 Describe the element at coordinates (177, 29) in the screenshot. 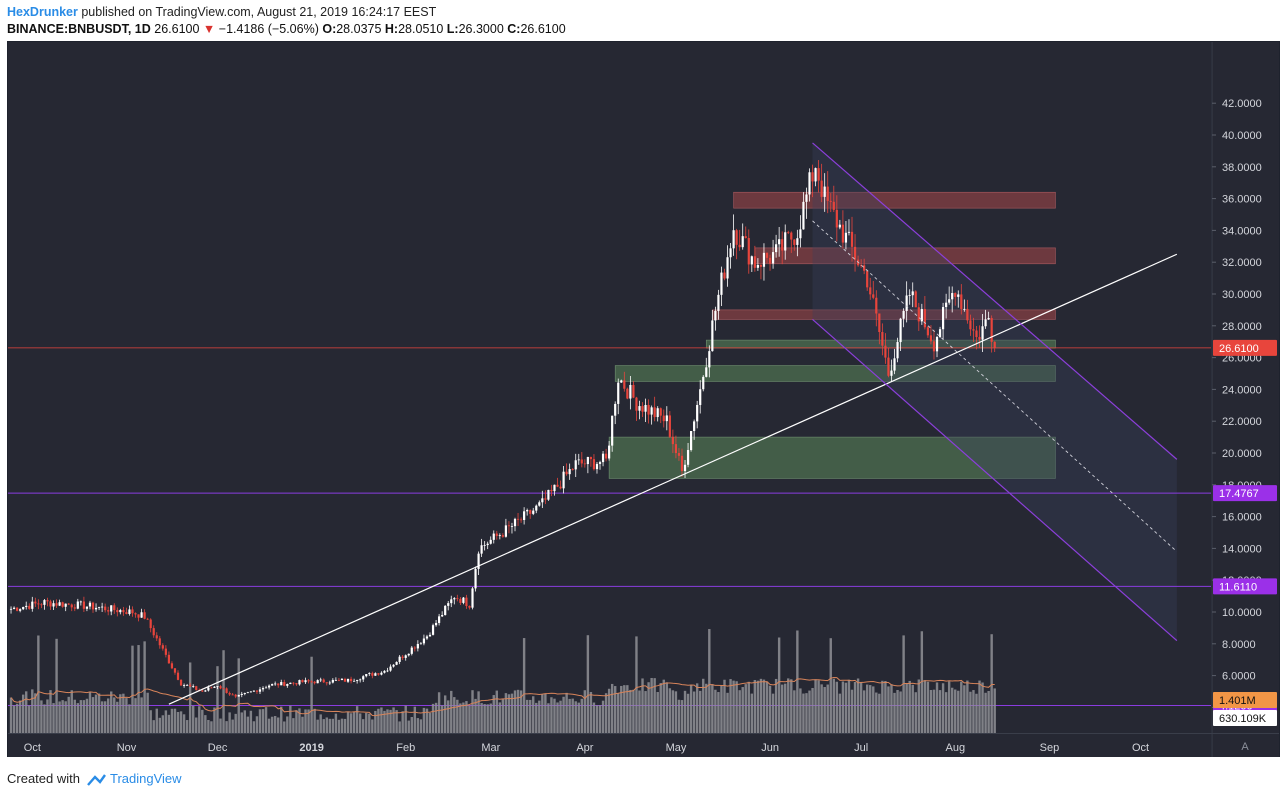

I see `last-price: 26.6100` at that location.